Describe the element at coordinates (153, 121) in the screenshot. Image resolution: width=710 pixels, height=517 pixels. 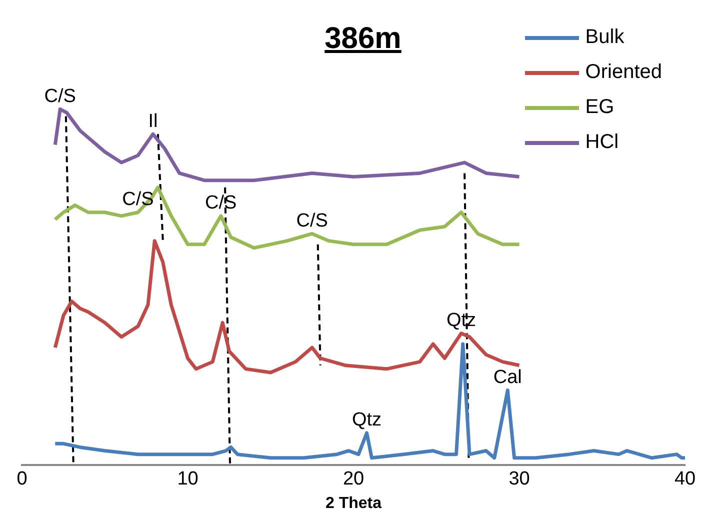
I see `annotation: Il` at that location.